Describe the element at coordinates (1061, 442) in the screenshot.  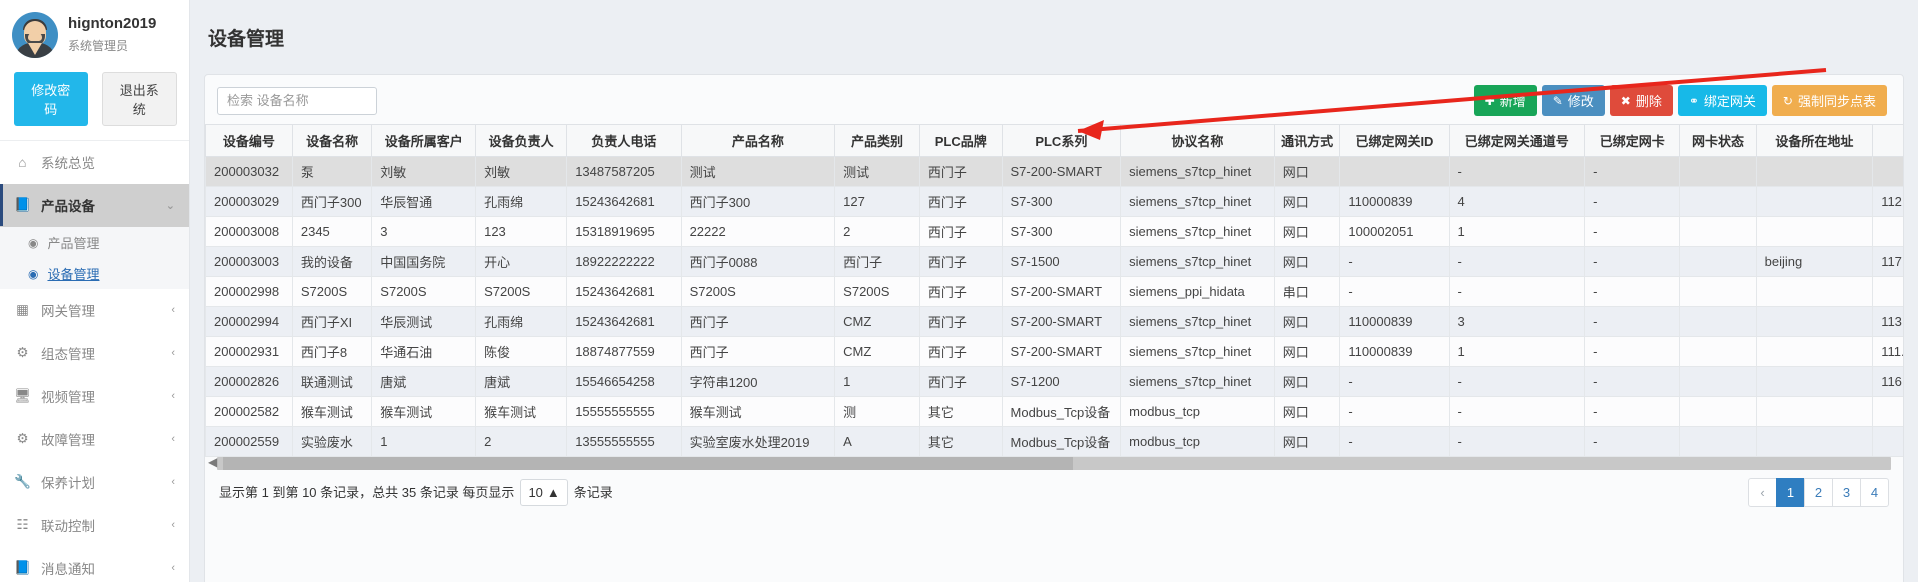
I see `table-cell: Modbus_Tcp设备` at that location.